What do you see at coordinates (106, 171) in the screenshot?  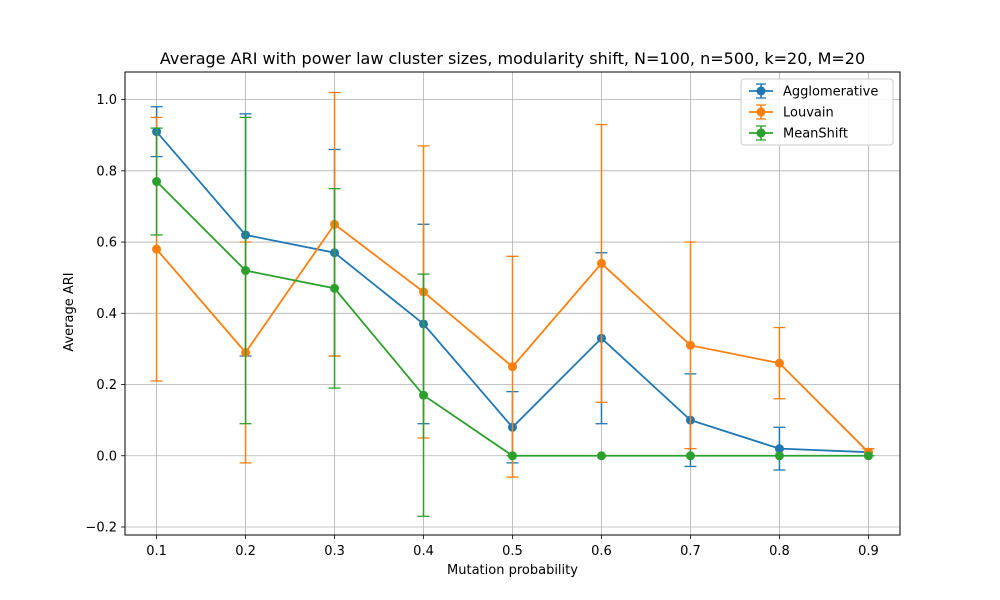 I see `y-tick-label: 0.8` at bounding box center [106, 171].